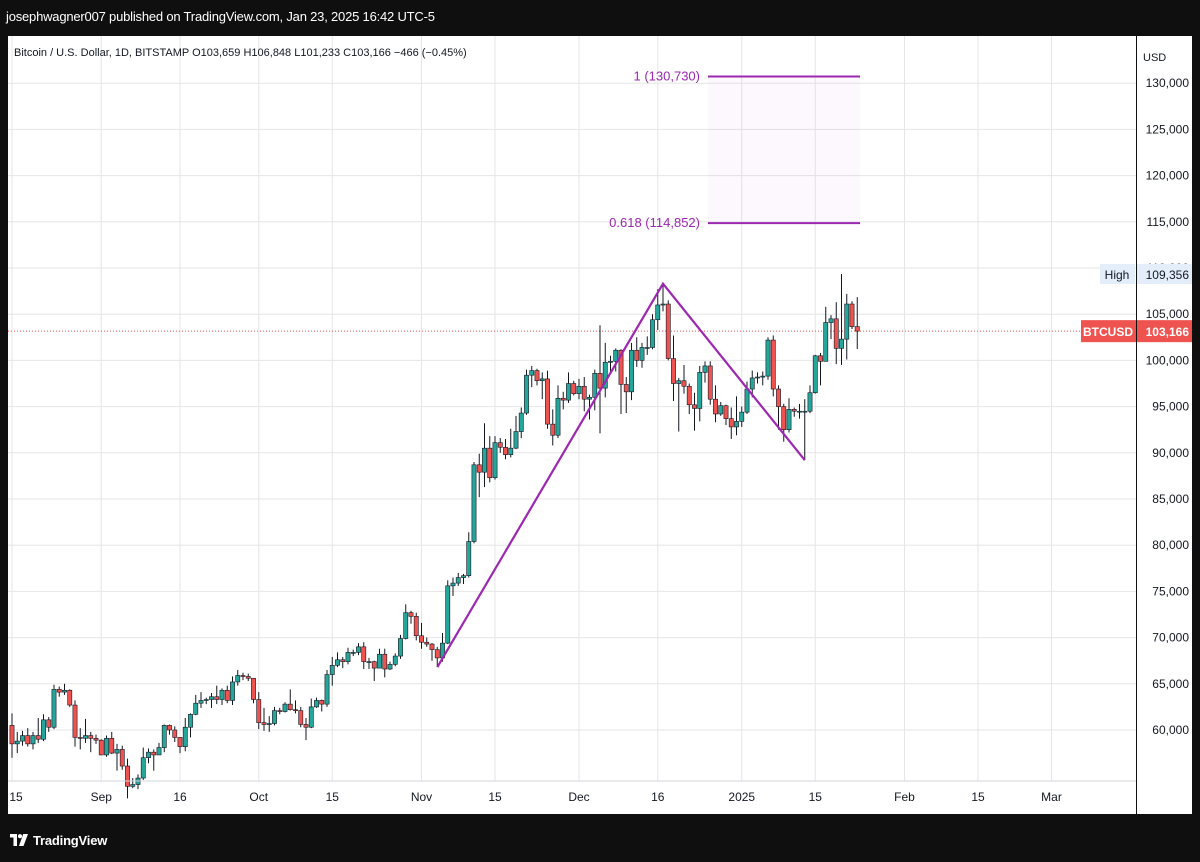  Describe the element at coordinates (1117, 273) in the screenshot. I see `high-marker-bg` at that location.